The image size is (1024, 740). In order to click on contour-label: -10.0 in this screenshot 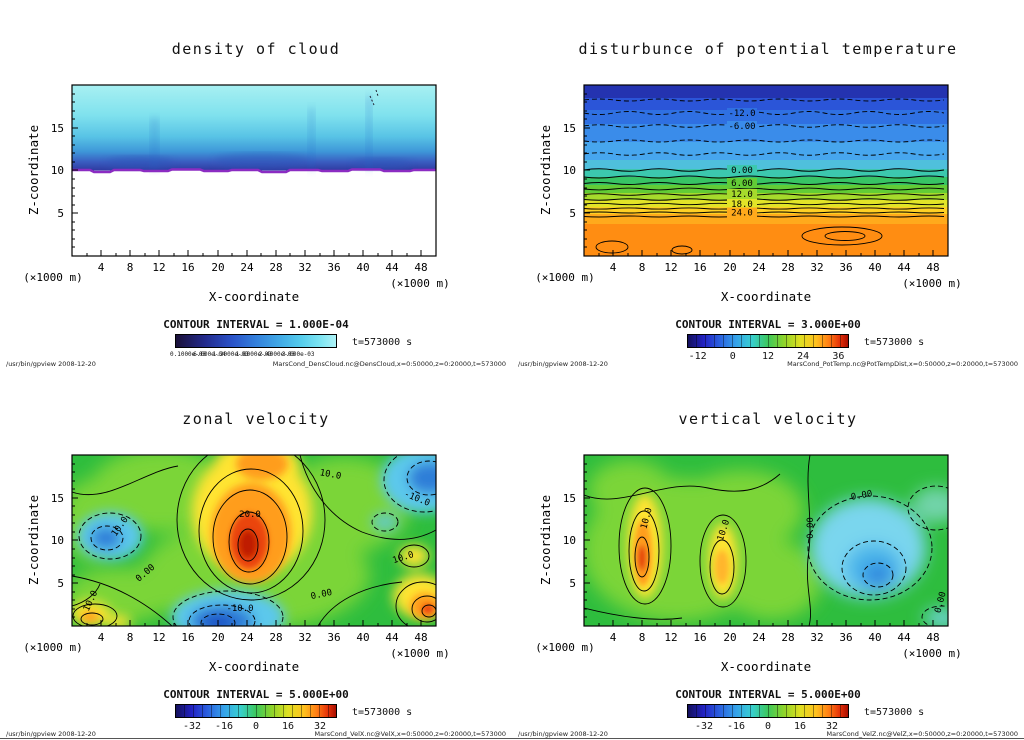, I will do `click(239, 609)`.